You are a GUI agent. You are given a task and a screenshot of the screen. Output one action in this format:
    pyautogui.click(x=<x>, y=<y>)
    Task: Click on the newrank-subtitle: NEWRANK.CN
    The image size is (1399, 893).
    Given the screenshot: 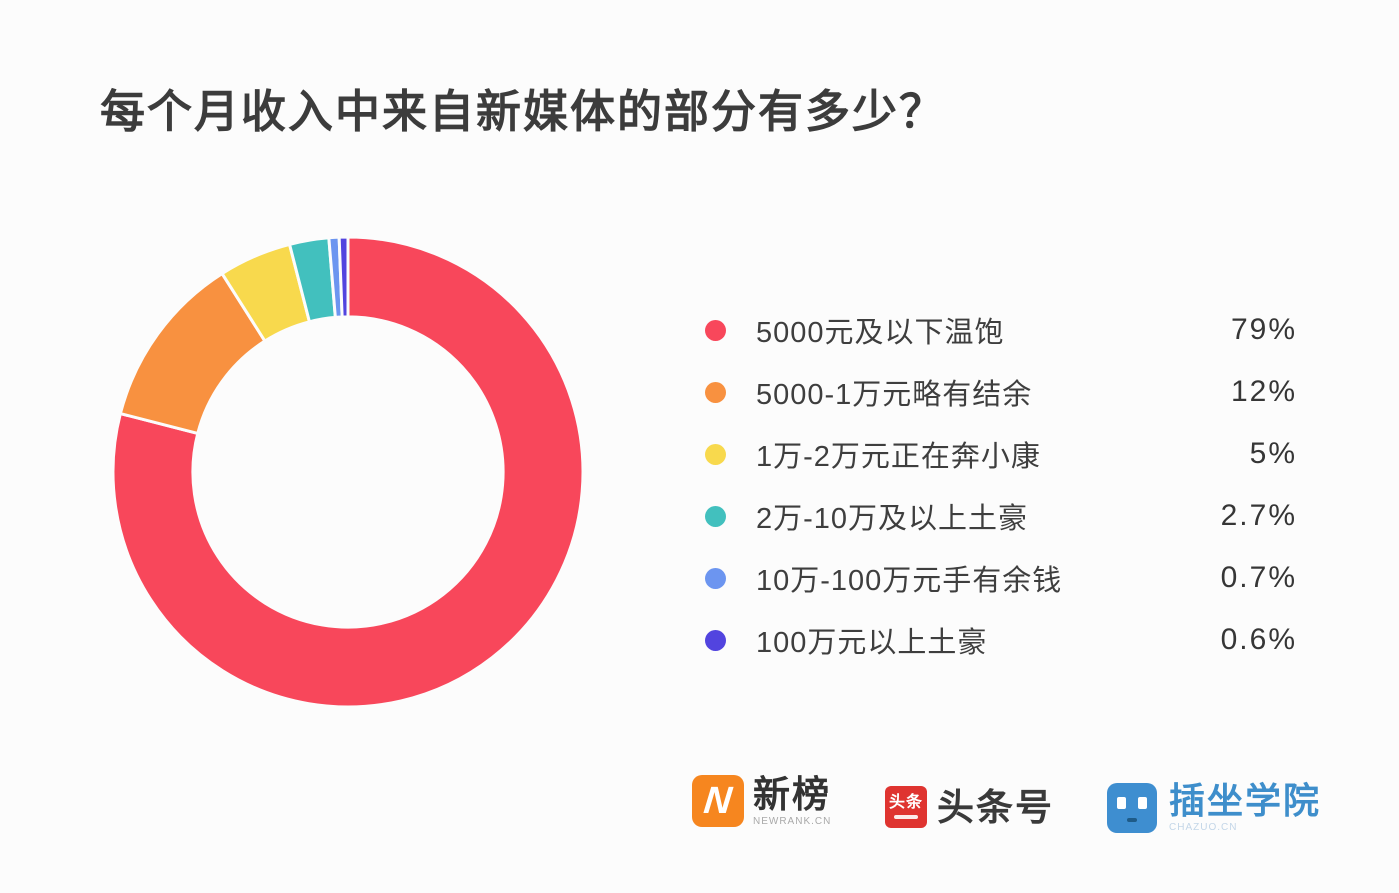 What is the action you would take?
    pyautogui.click(x=792, y=821)
    